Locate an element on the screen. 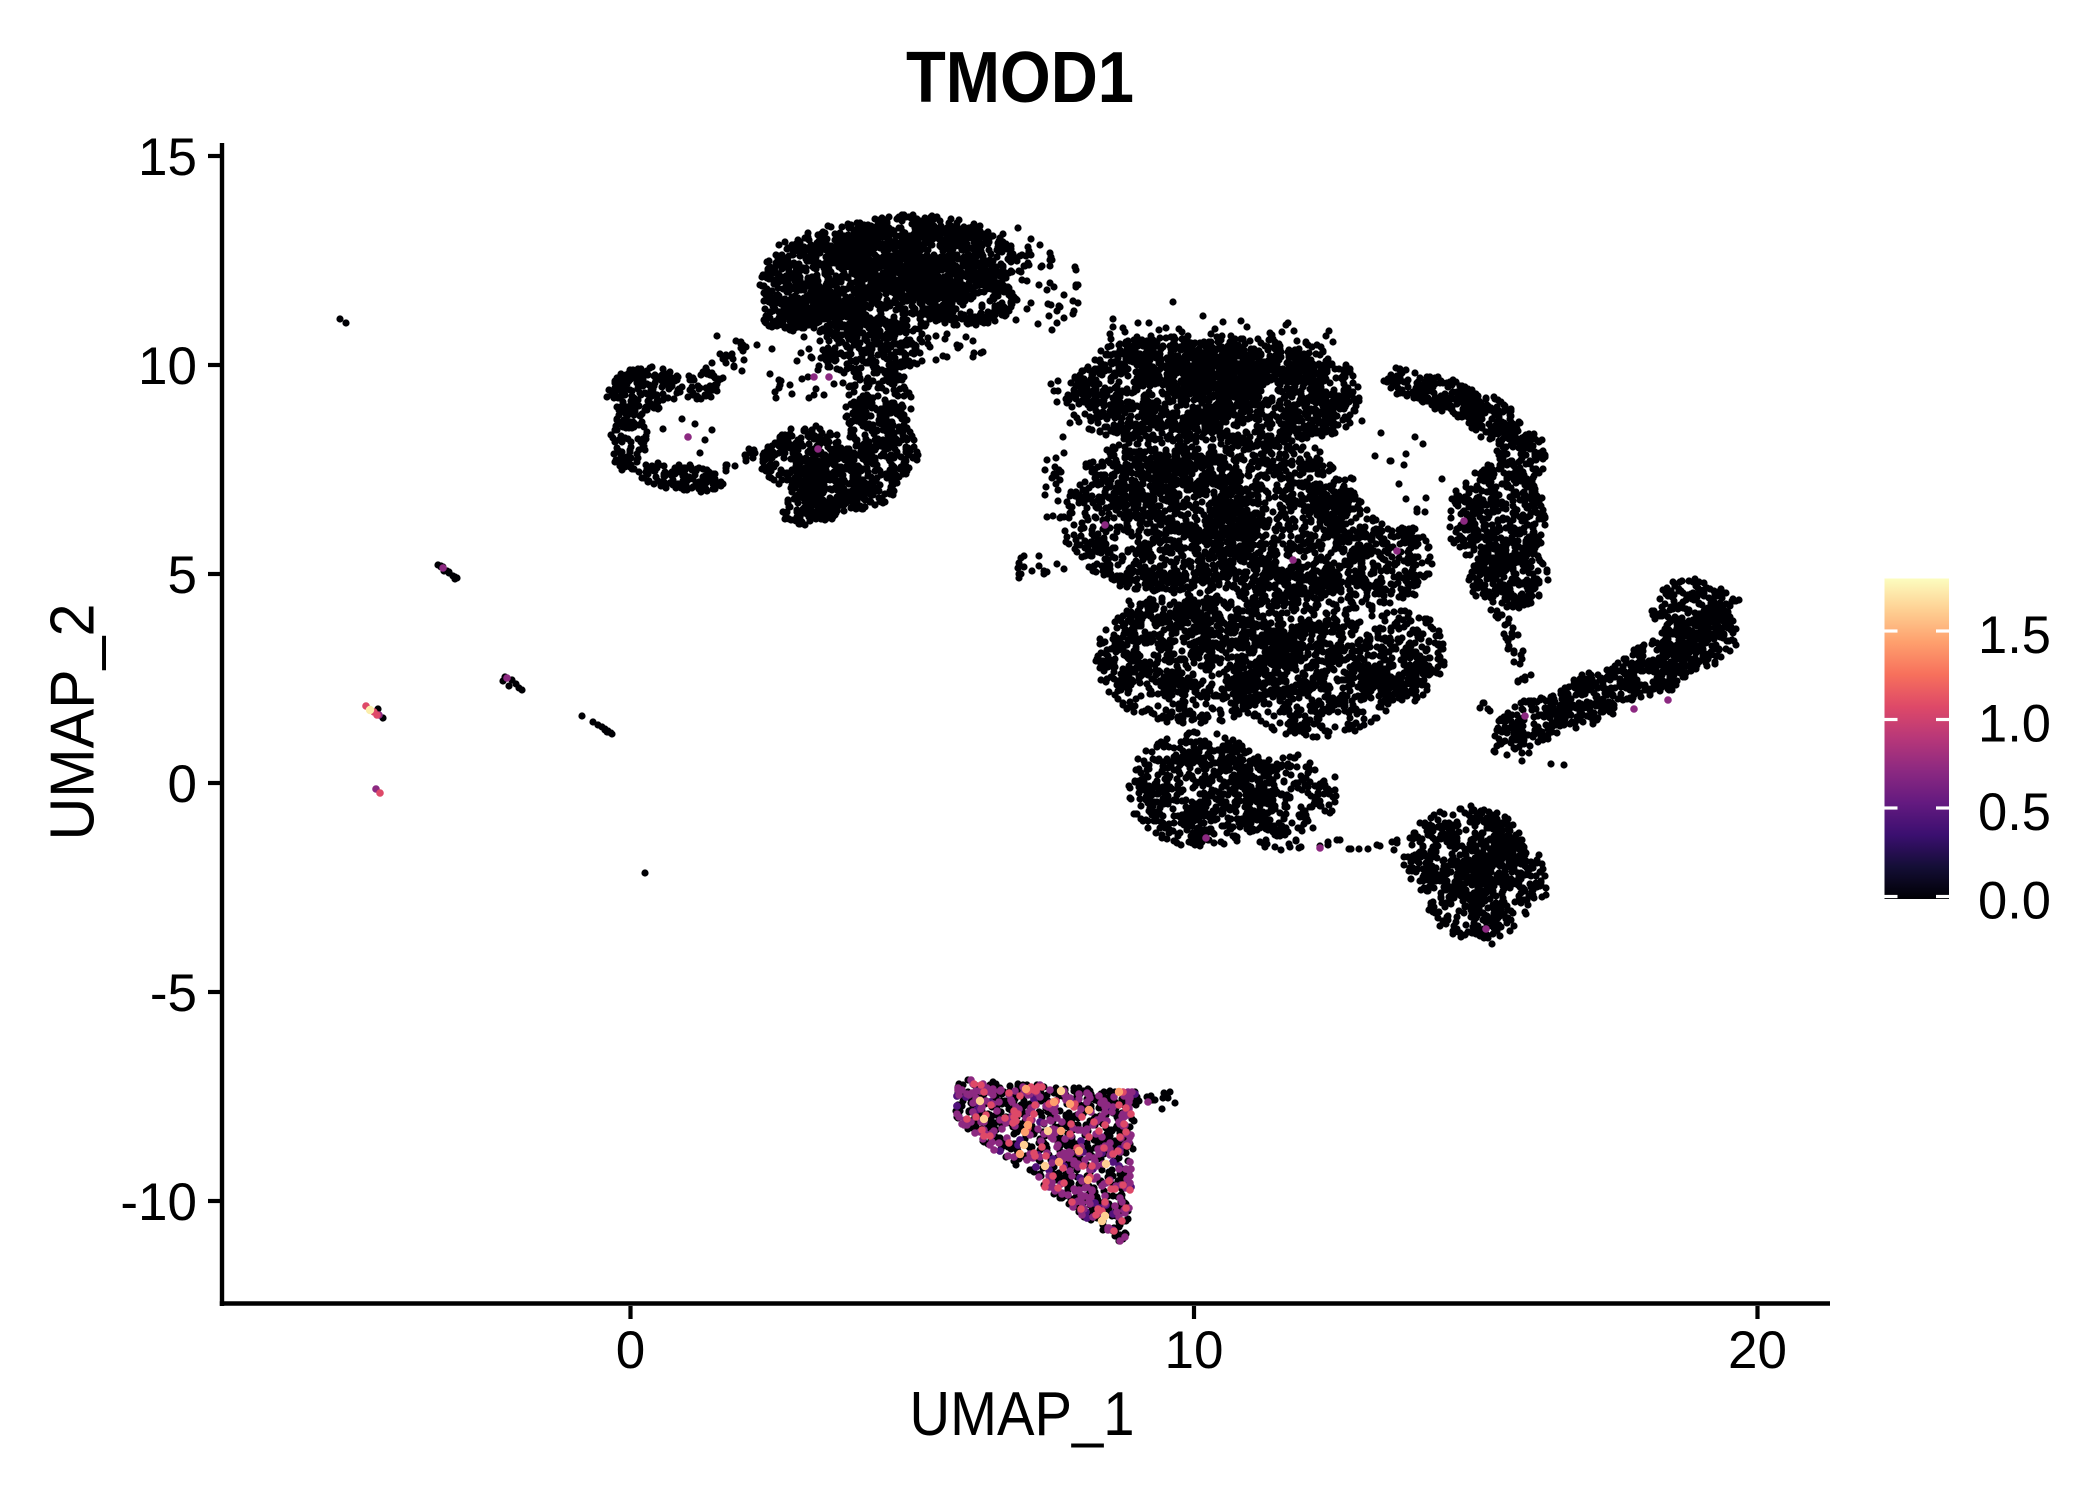  svg-text: 0.5 is located at coordinates (2014, 812).